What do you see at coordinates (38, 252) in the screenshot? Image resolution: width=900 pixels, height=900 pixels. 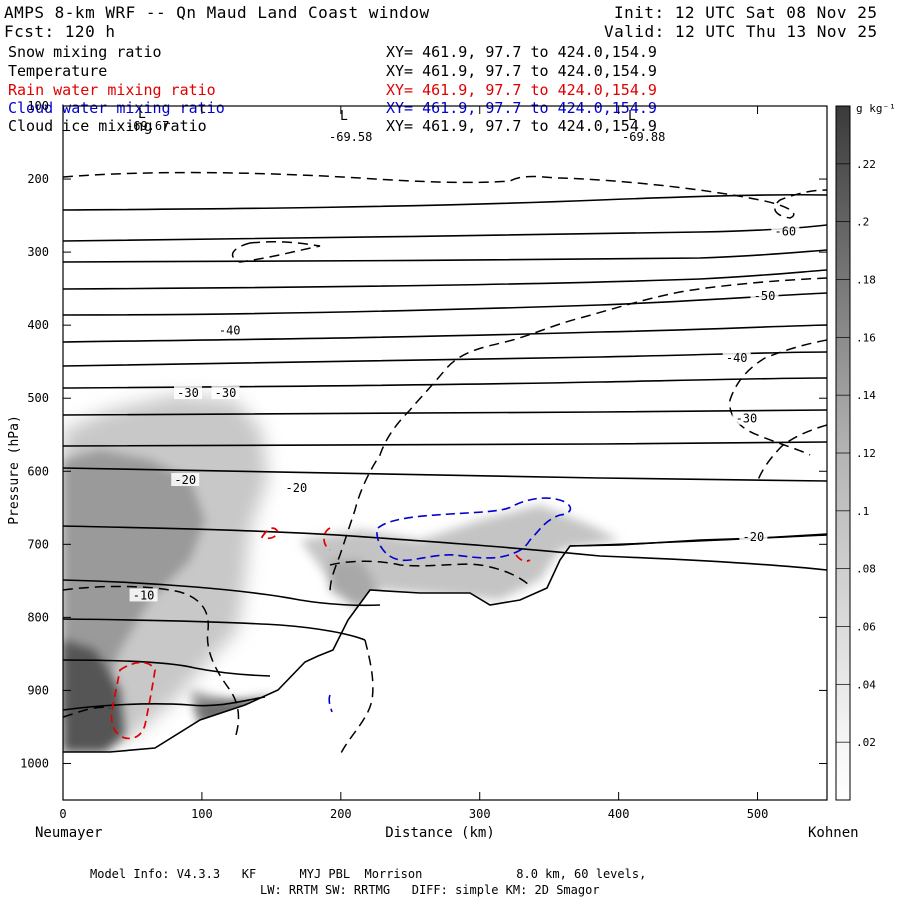 I see `y-tick-label: 300` at bounding box center [38, 252].